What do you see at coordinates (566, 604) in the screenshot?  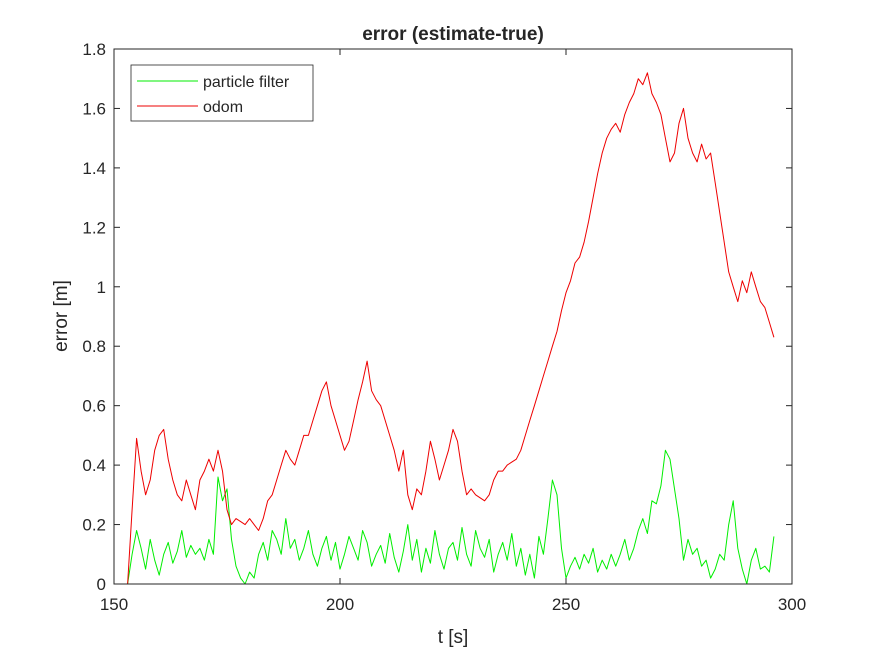 I see `x-tick-label: 250` at bounding box center [566, 604].